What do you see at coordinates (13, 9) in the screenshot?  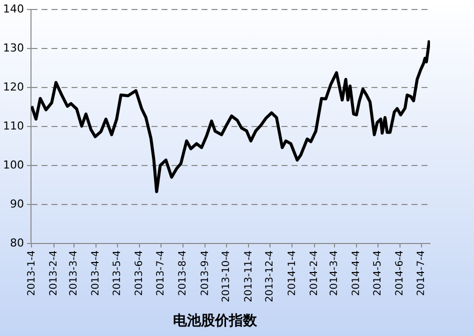 I see `y-tick-label: 140` at bounding box center [13, 9].